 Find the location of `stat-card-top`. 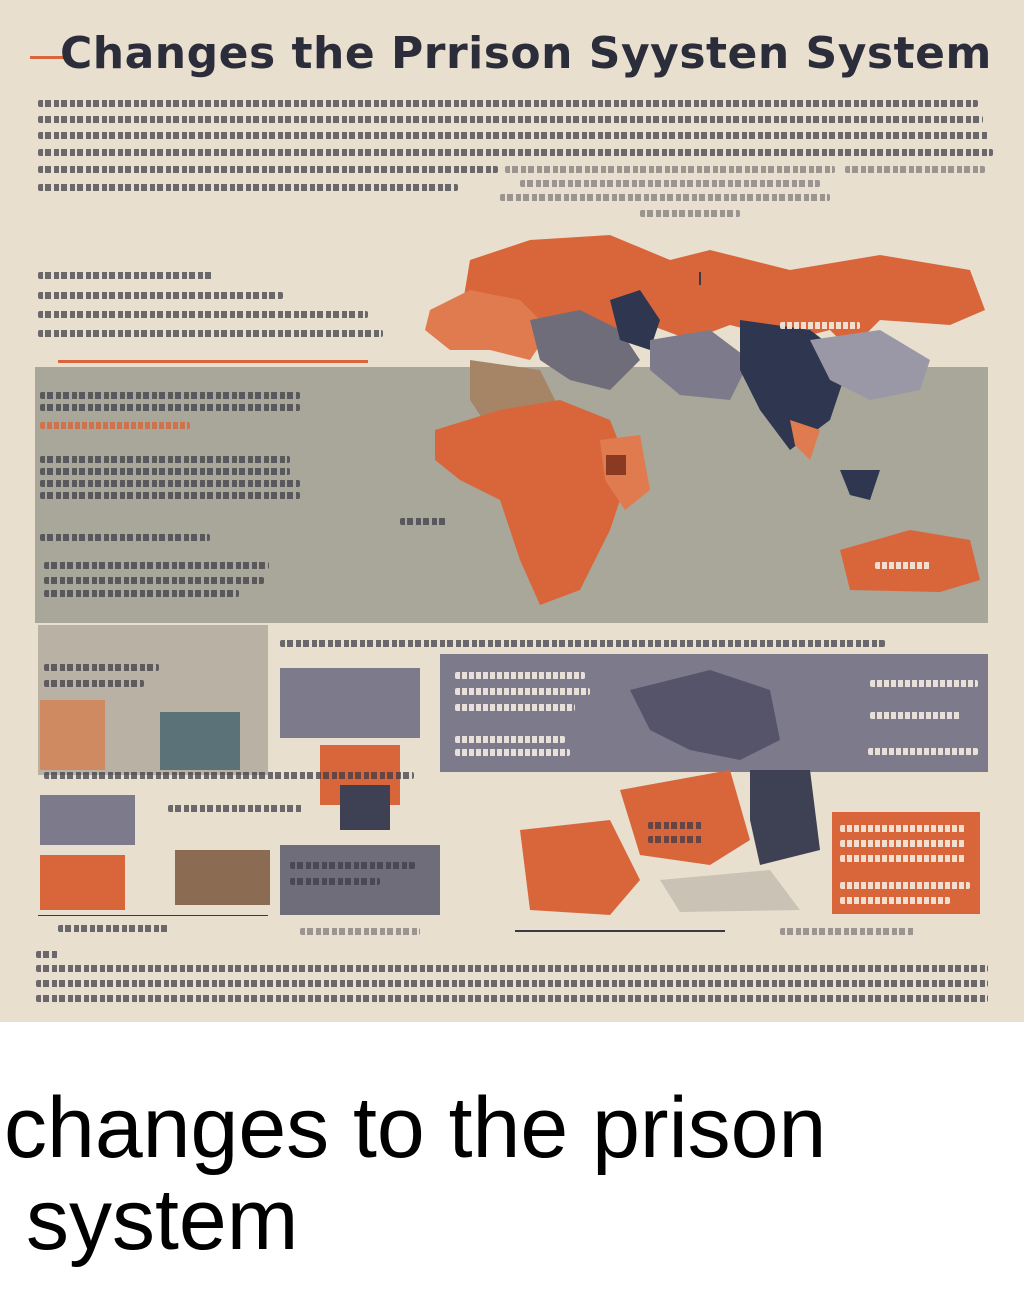

stat-card-top is located at coordinates (350, 703).